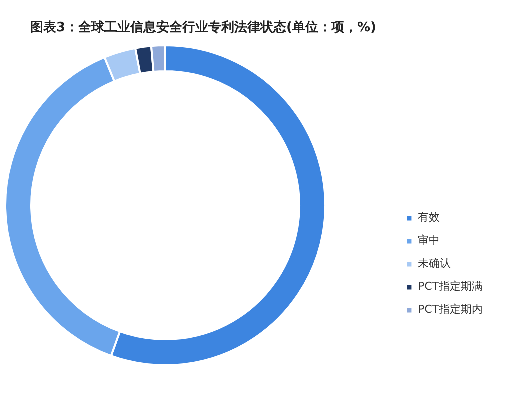  Describe the element at coordinates (451, 286) in the screenshot. I see `legend-label: PCT指定期满` at that location.